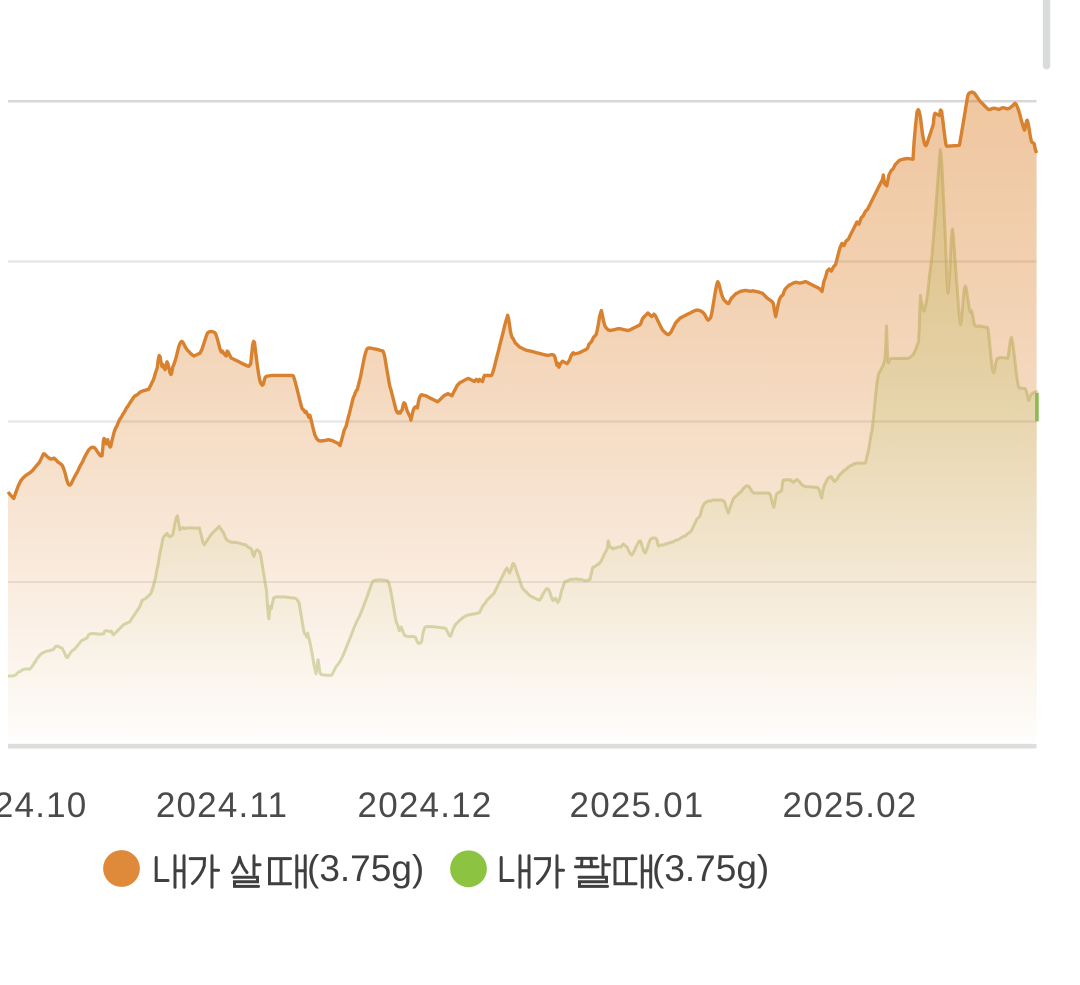 The width and height of the screenshot is (1080, 985). What do you see at coordinates (637, 805) in the screenshot?
I see `svg-text: 2025.01` at bounding box center [637, 805].